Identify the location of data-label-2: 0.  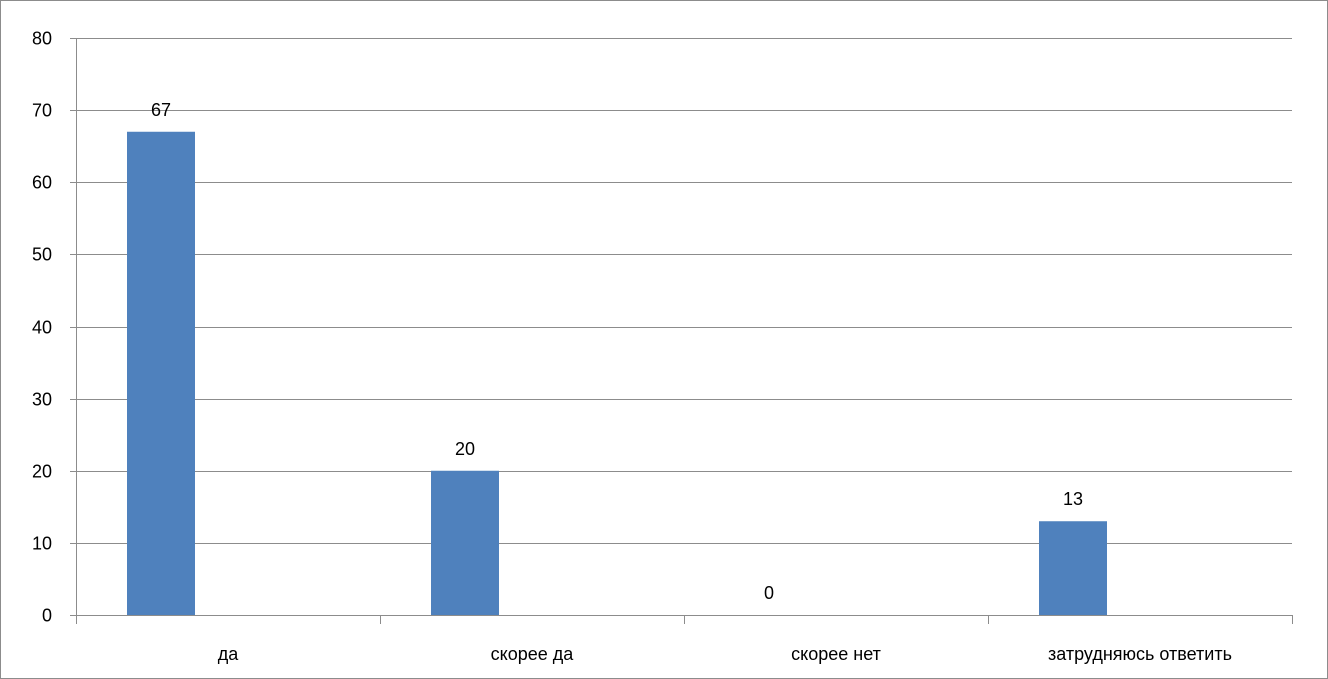
(769, 593).